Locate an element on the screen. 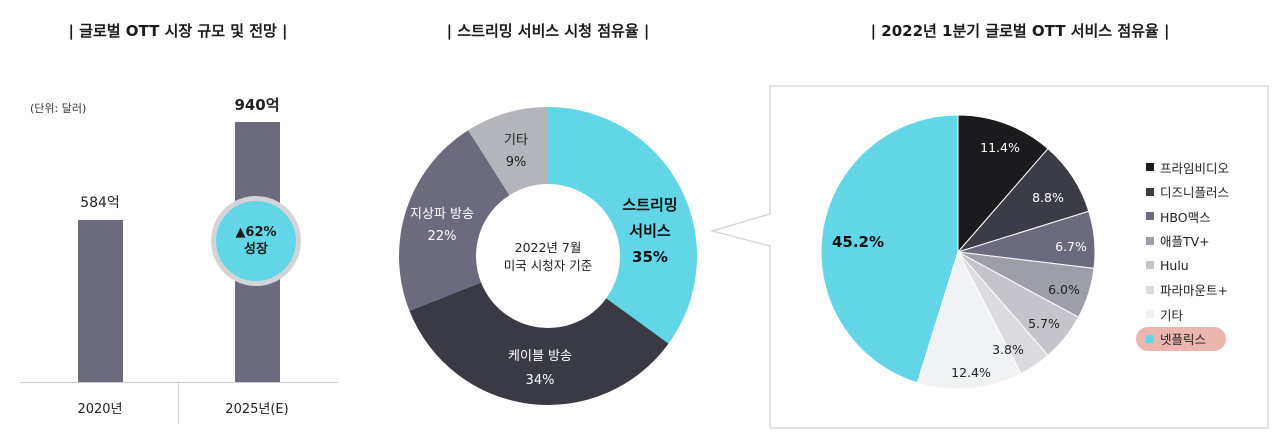  x-tick-label-2020: 2020년 is located at coordinates (100, 409).